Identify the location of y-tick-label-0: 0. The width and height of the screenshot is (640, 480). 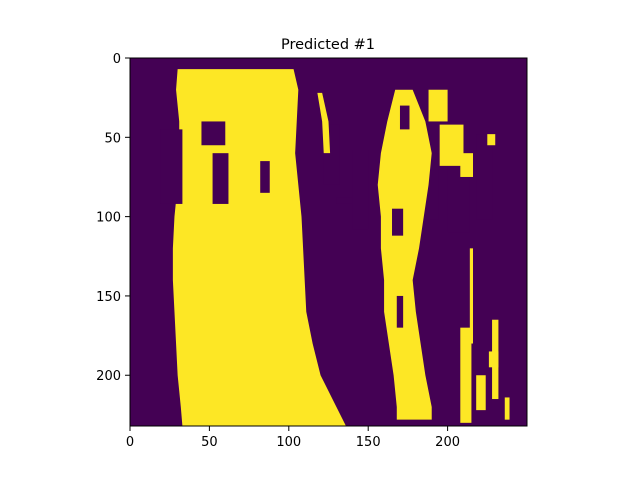
(117, 59).